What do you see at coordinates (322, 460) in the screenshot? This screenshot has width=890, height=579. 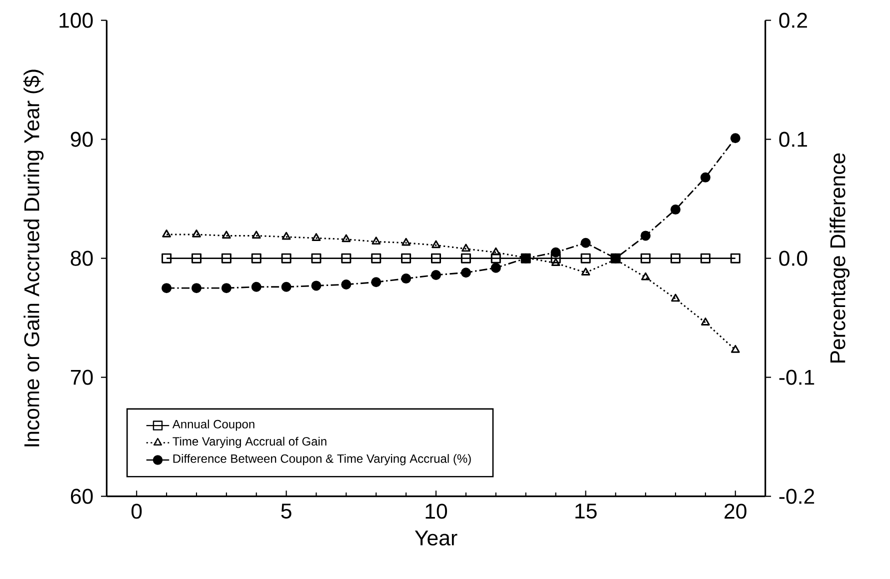 I see `legend-label: Difference Between Coupon & Time Varying Accrual (%)` at bounding box center [322, 460].